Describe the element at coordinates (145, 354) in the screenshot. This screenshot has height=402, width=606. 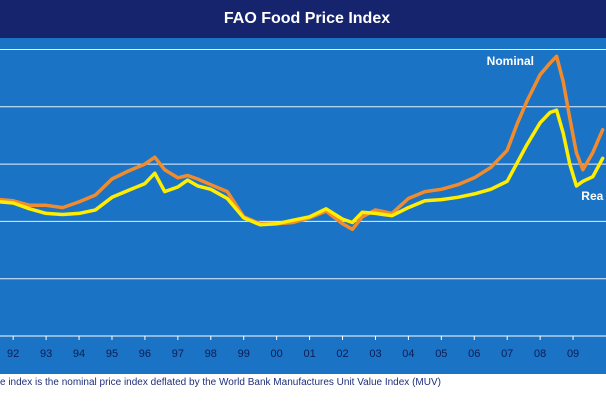
I see `x-tick-label: 96` at that location.